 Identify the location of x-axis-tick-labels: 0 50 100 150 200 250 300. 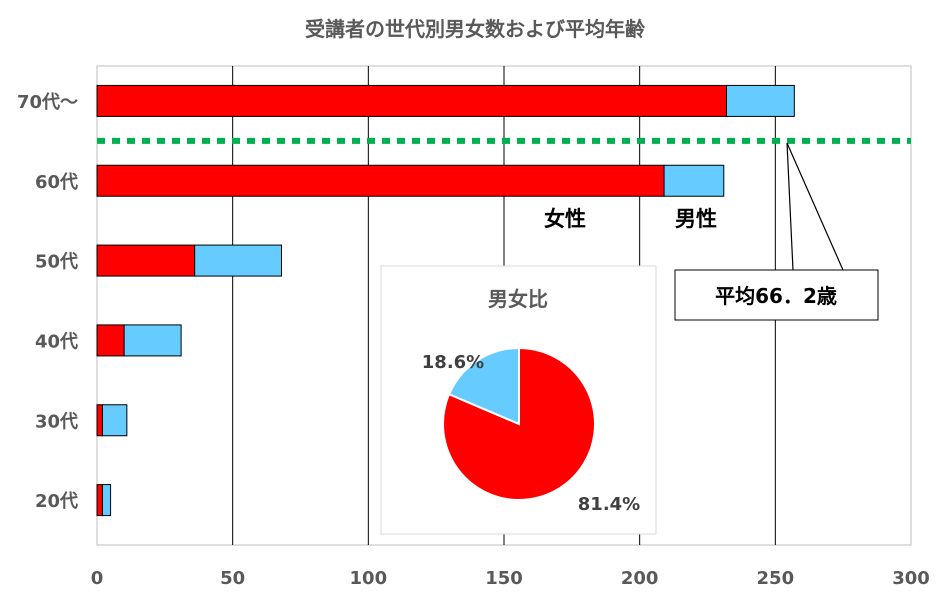
(510, 578).